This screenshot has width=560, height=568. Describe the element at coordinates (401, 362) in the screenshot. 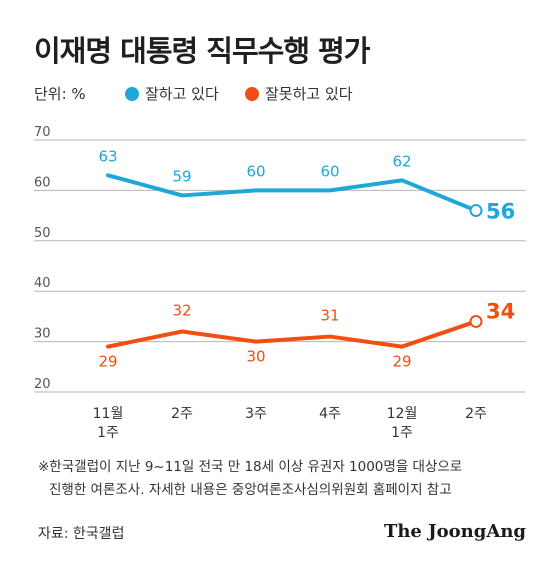

I see `data-label-1-4: 29` at that location.